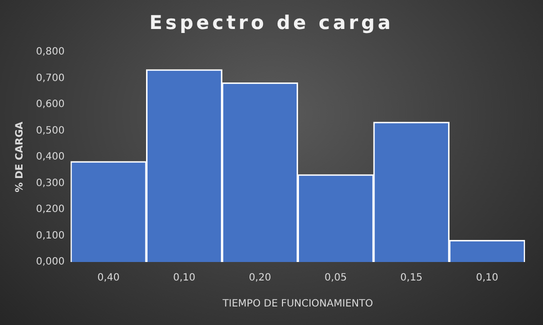 This screenshot has width=543, height=325. What do you see at coordinates (20, 156) in the screenshot?
I see `y-axis-title: % DE CARGA` at bounding box center [20, 156].